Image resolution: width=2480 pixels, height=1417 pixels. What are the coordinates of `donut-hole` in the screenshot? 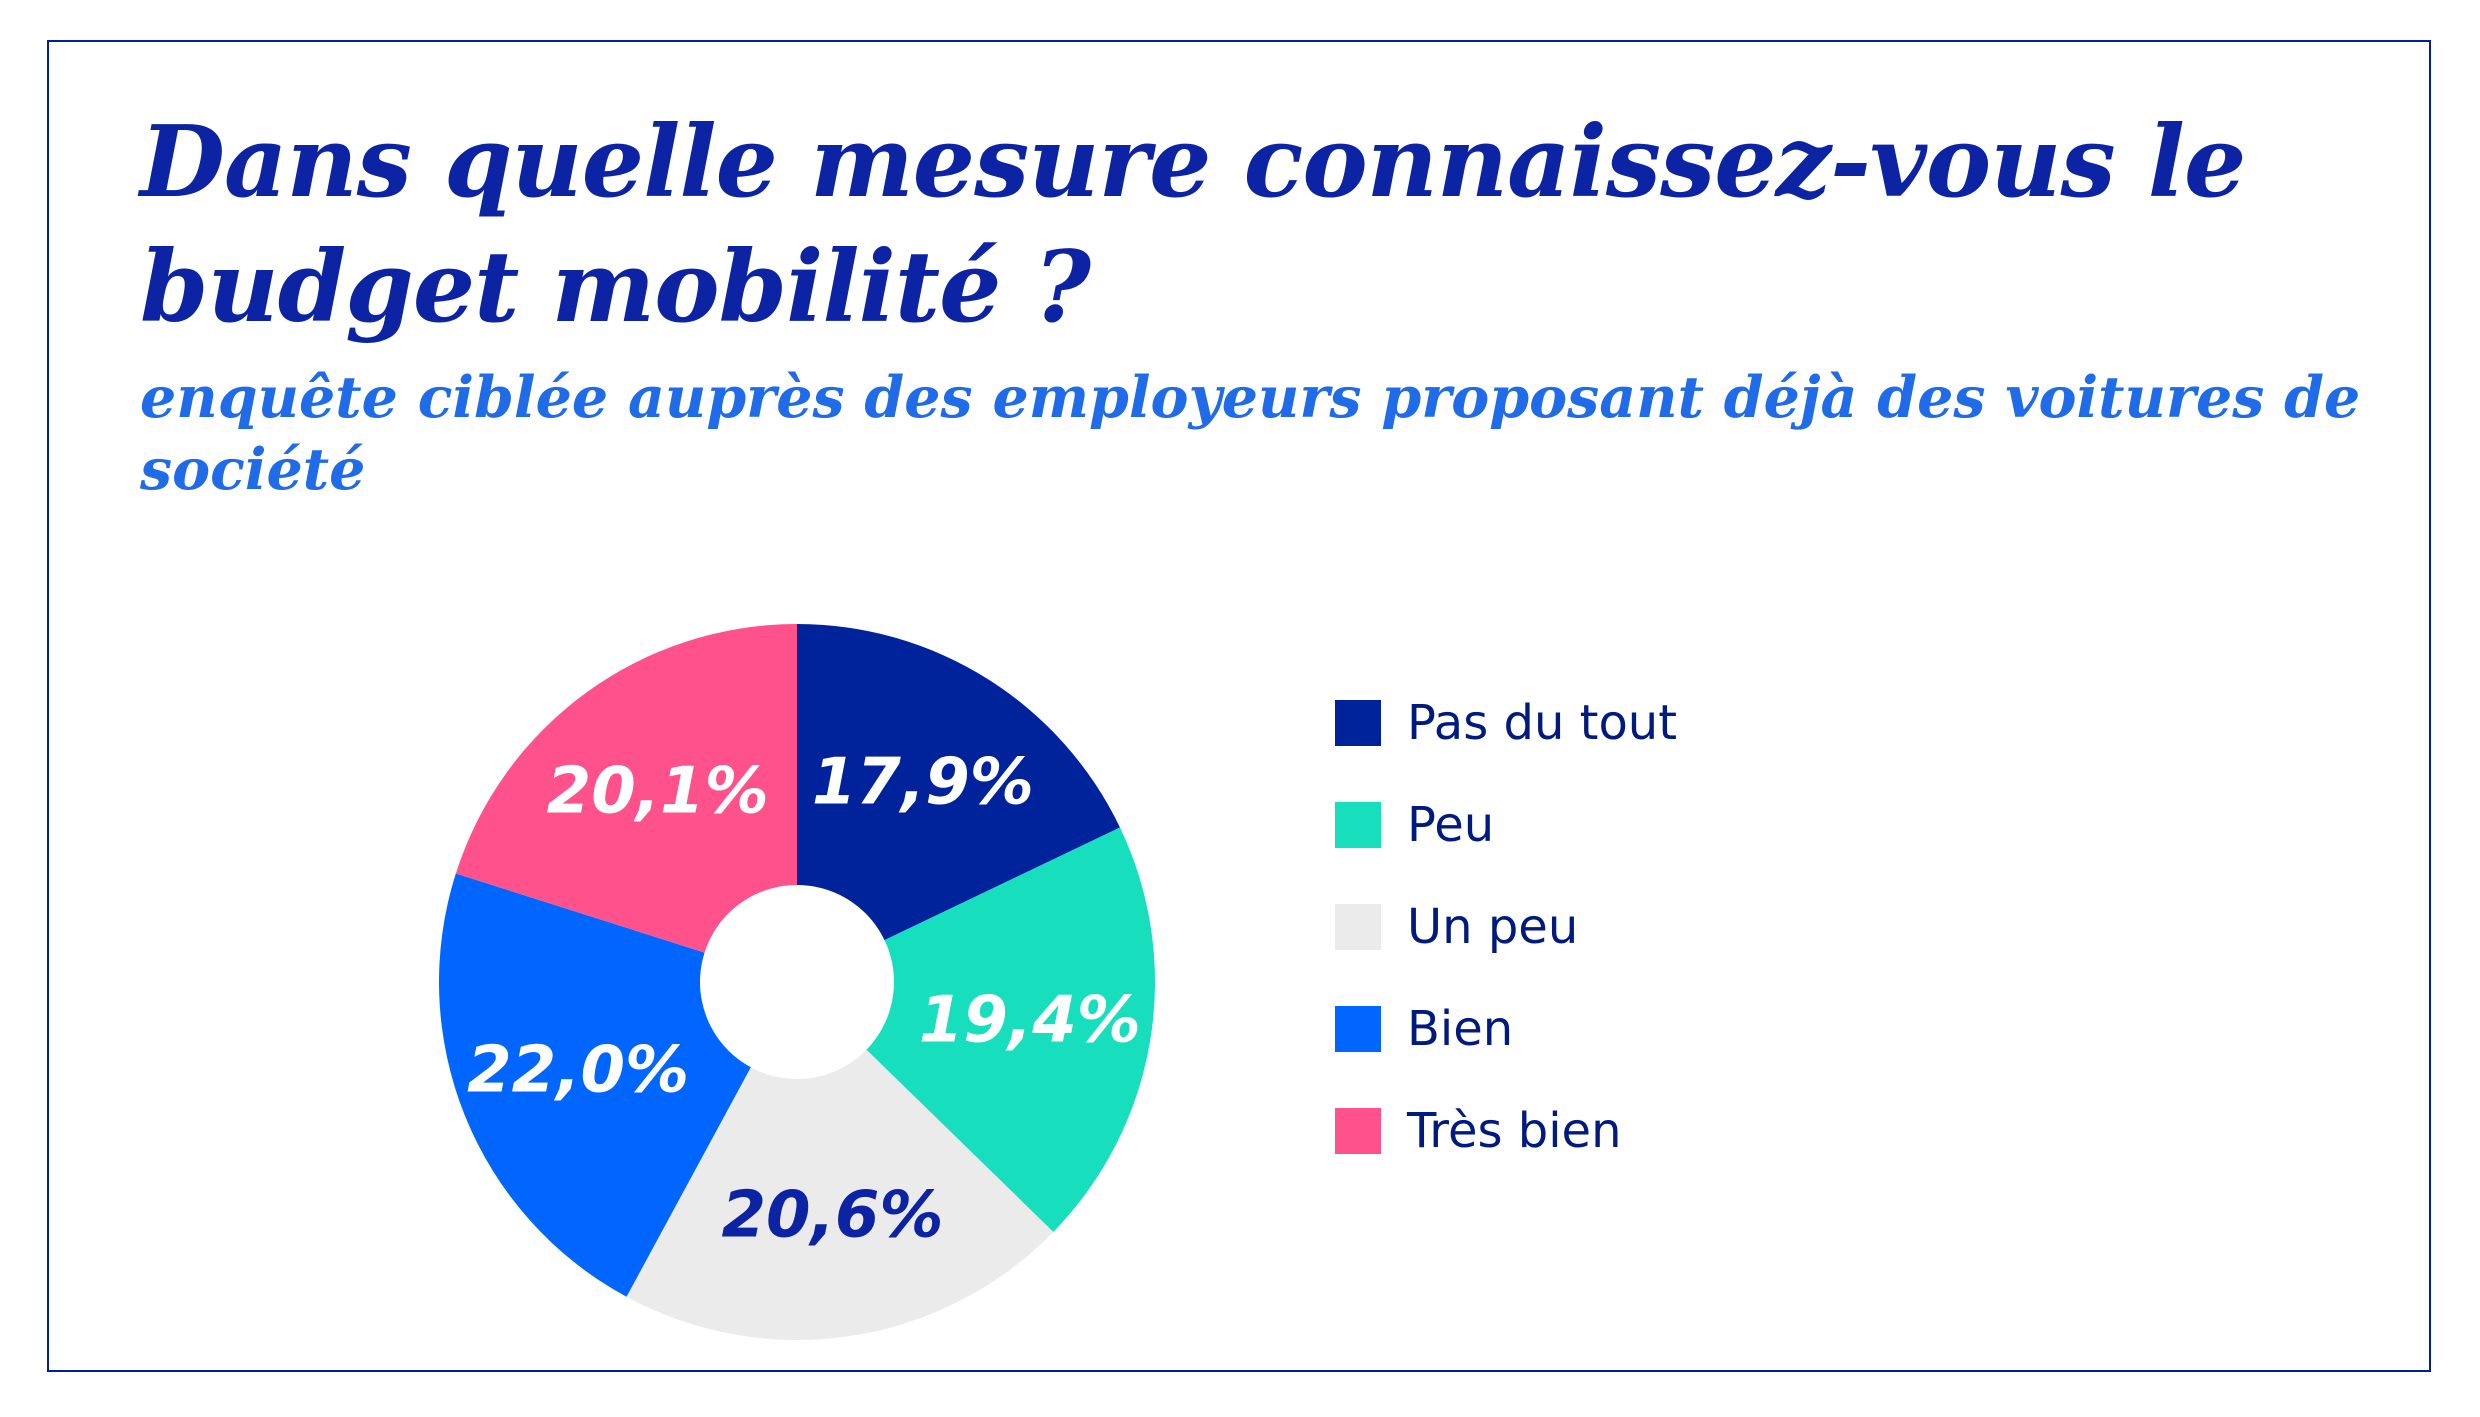 It's located at (797, 982).